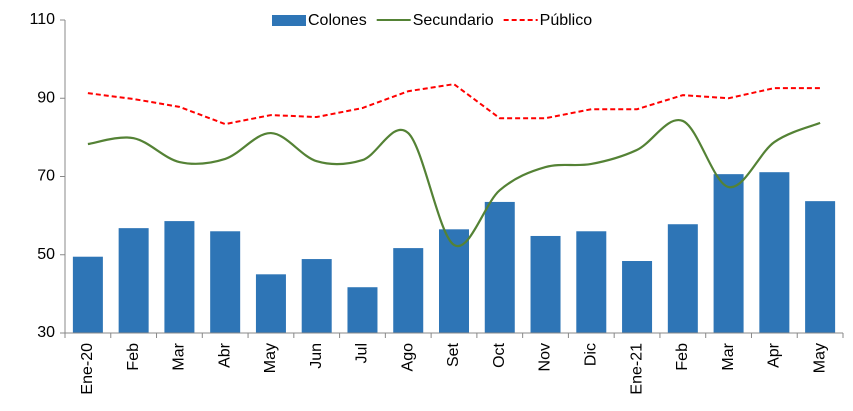  What do you see at coordinates (407, 357) in the screenshot?
I see `x-tick-label: Ago` at bounding box center [407, 357].